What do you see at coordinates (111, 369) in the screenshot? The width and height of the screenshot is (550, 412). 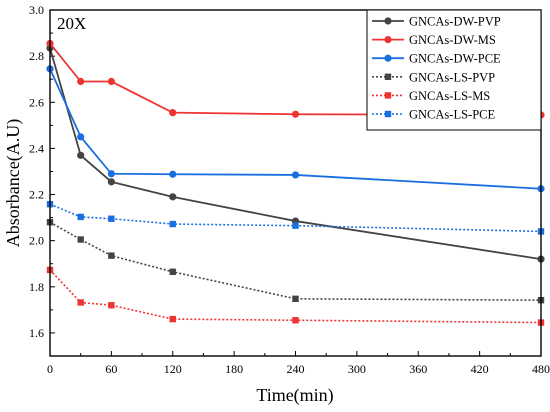 I see `x-tick-label: 60` at bounding box center [111, 369].